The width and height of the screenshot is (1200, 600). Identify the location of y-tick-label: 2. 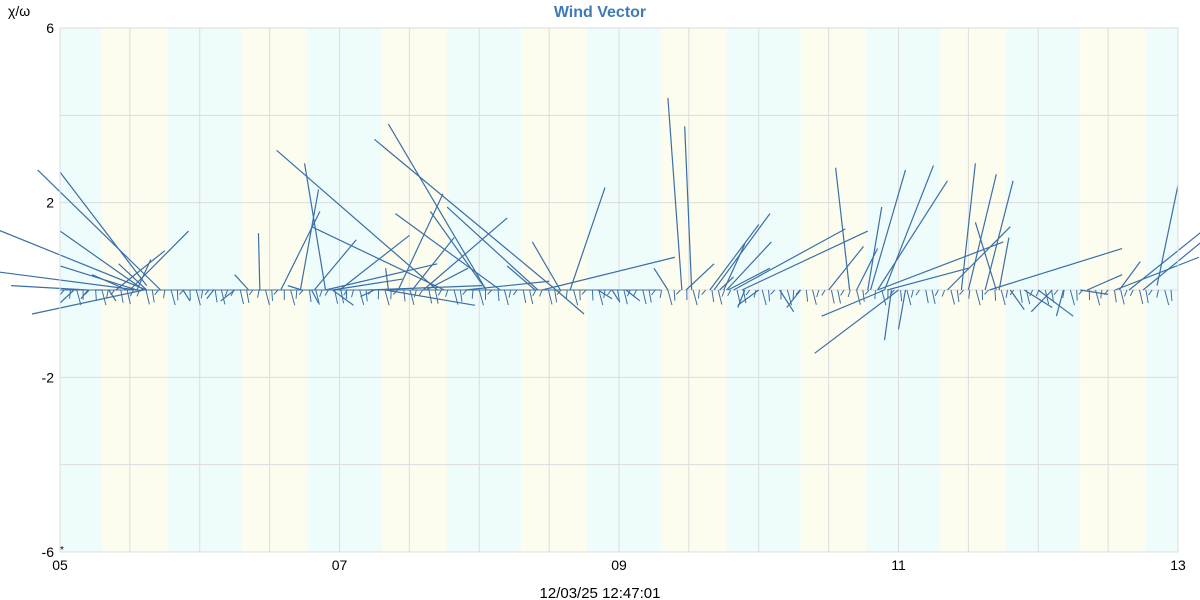
(50, 203).